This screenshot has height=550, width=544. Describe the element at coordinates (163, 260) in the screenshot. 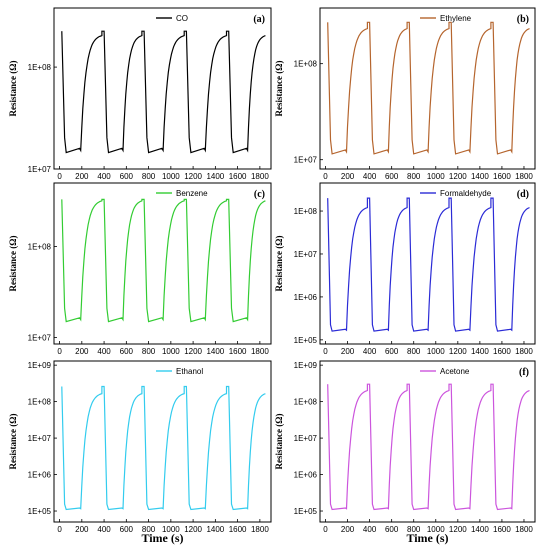

I see `series-line-benzene` at that location.